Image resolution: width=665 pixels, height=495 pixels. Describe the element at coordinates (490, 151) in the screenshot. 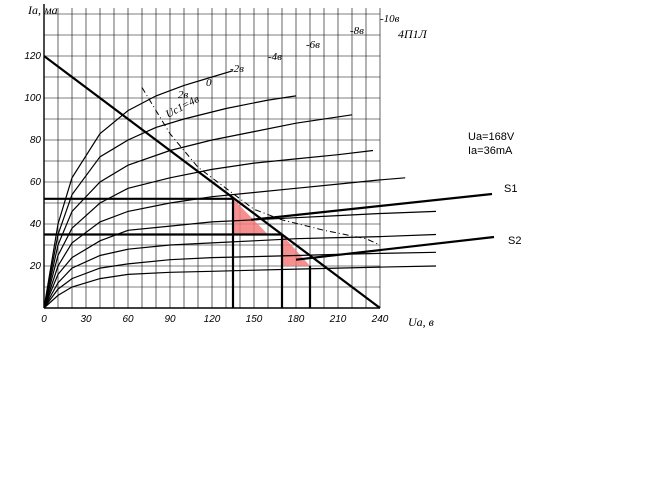

I see `operating-point-current: Ia=36mA` at that location.